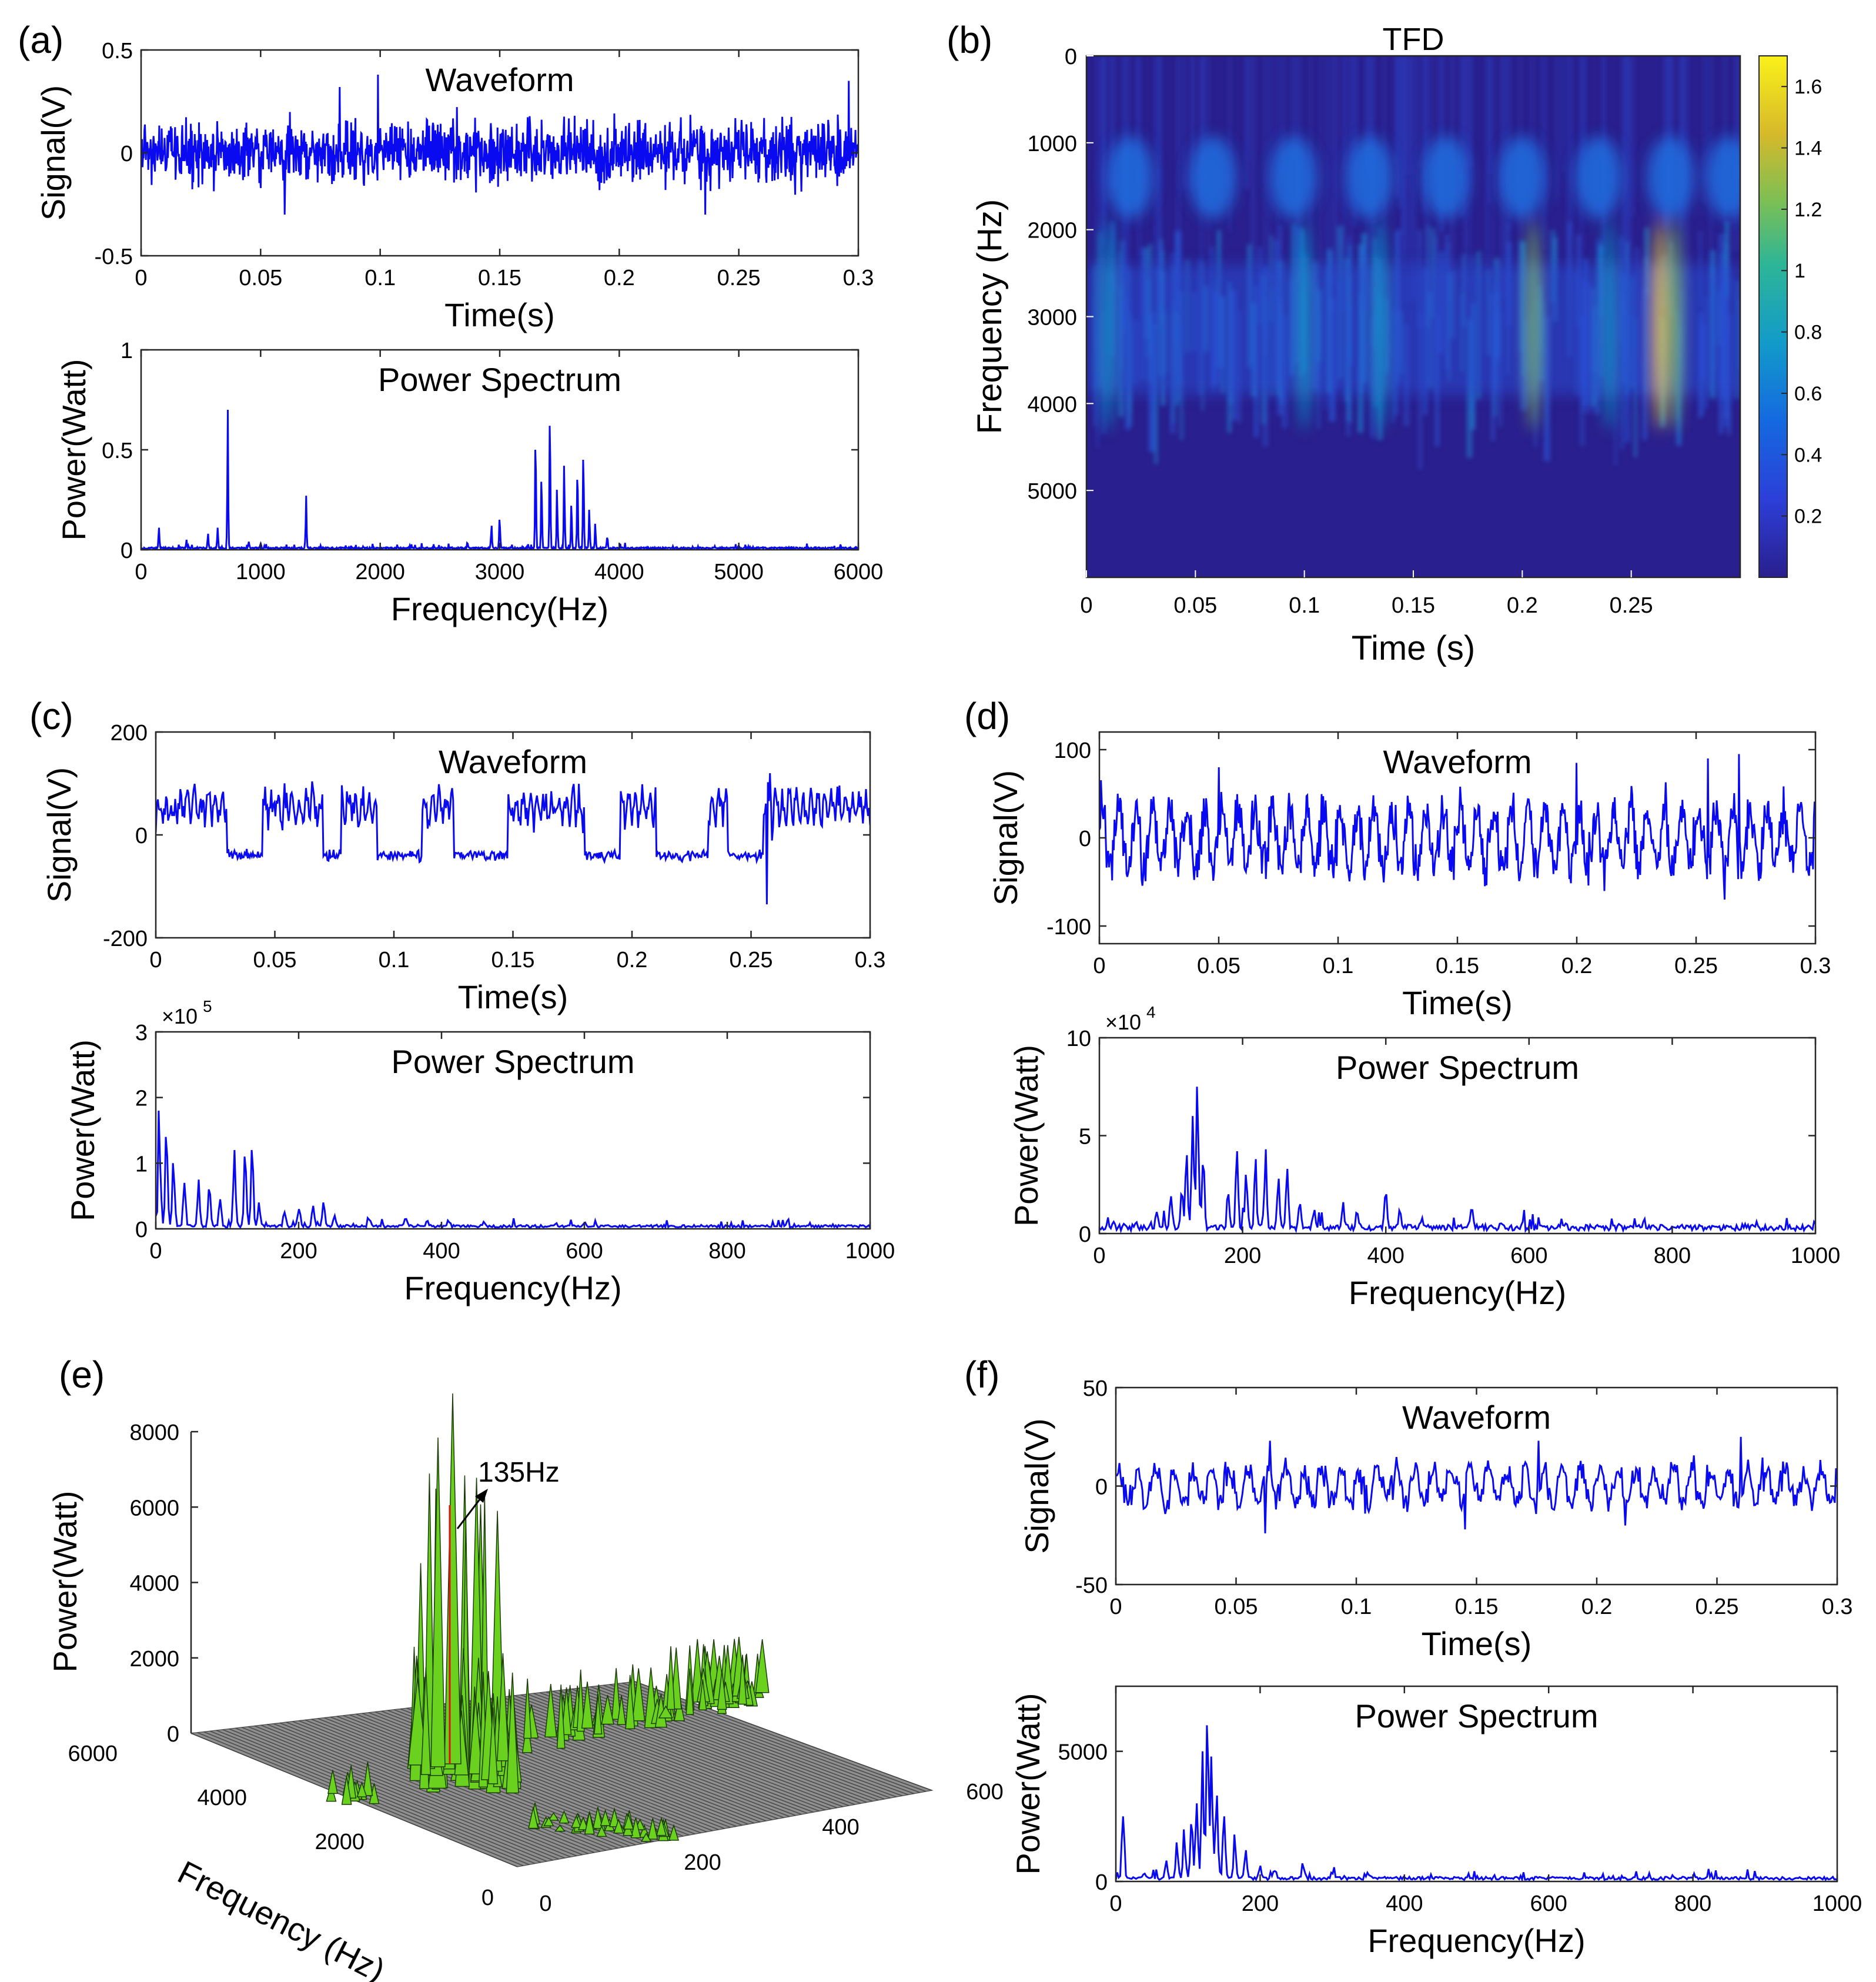 The image size is (1876, 1982). What do you see at coordinates (500, 572) in the screenshot?
I see `x-tick-label: 3000` at bounding box center [500, 572].